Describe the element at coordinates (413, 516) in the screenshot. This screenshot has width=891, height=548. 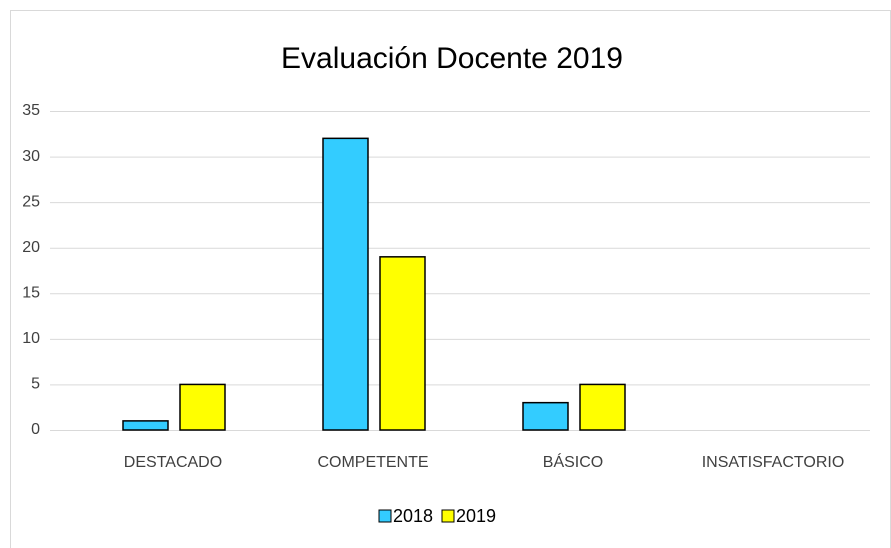
I see `legend-label: 2018` at that location.